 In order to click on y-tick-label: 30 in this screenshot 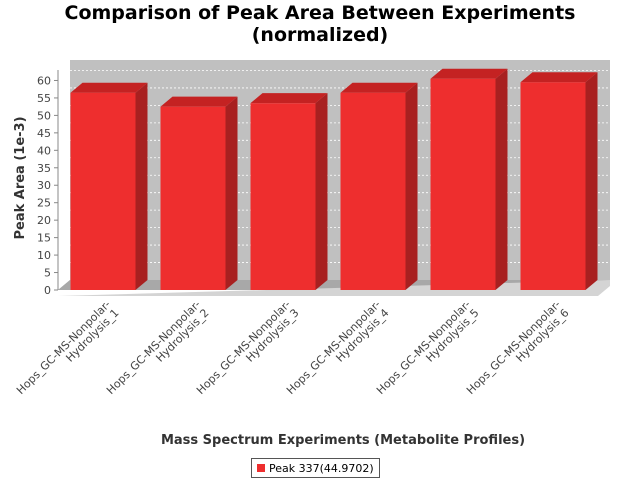, I will do `click(44, 185)`.